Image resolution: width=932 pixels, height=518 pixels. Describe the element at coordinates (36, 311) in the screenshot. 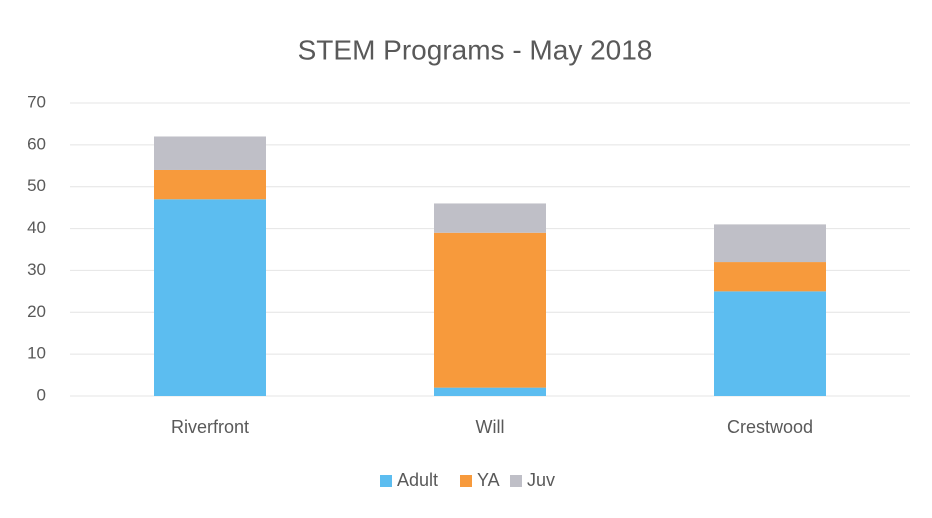

I see `y-tick-label: 20` at that location.